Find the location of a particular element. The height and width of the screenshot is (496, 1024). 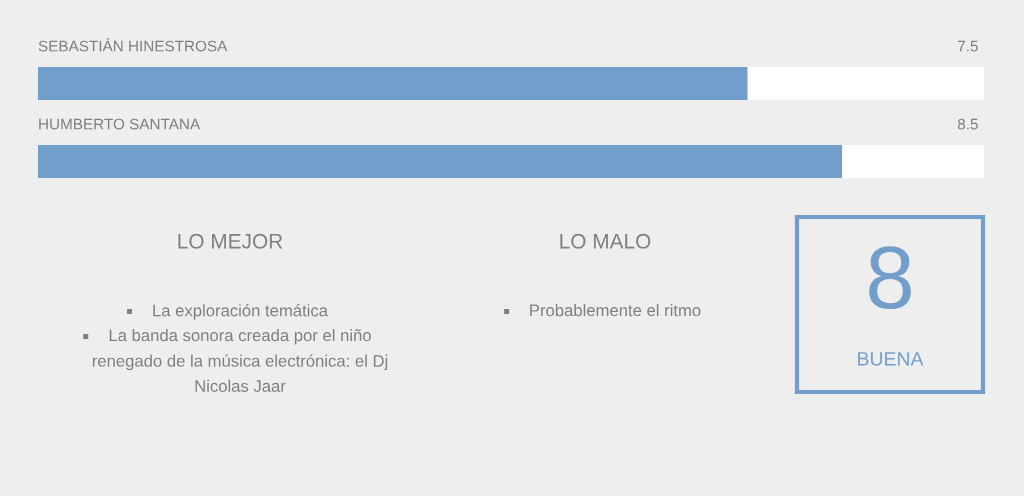

category-label: BUENA is located at coordinates (891, 359).